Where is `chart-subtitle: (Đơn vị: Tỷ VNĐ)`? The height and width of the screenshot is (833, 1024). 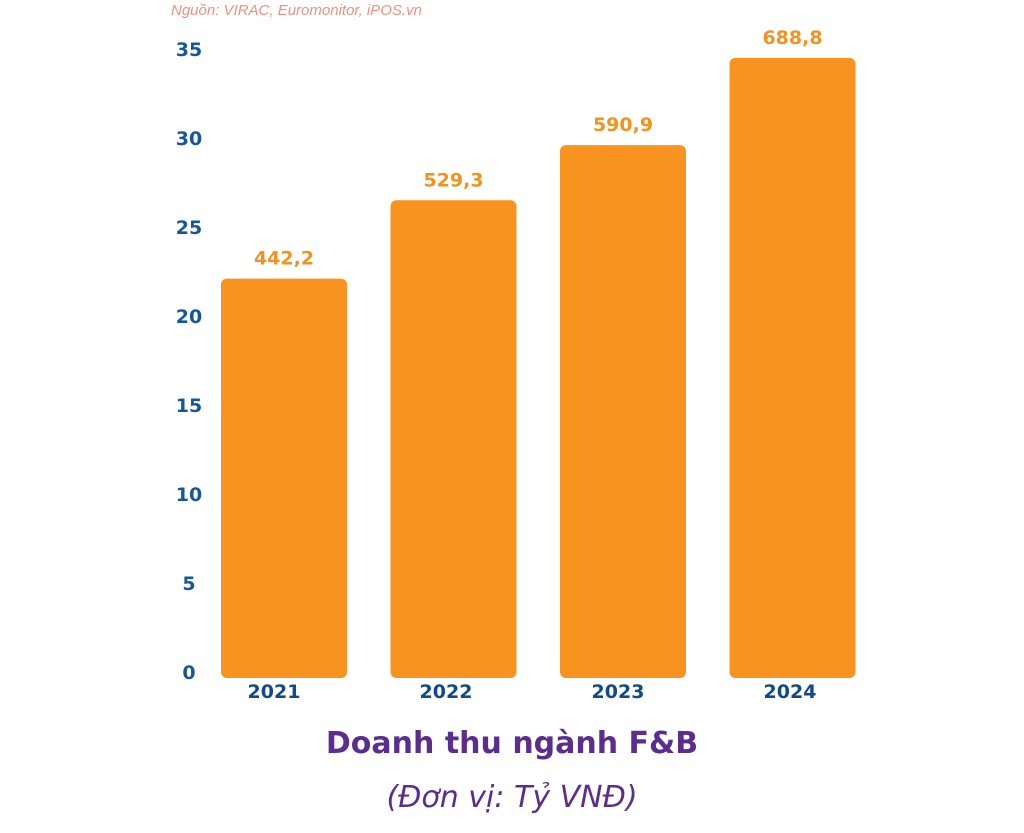
chart-subtitle: (Đơn vị: Tỷ VNĐ) is located at coordinates (512, 797).